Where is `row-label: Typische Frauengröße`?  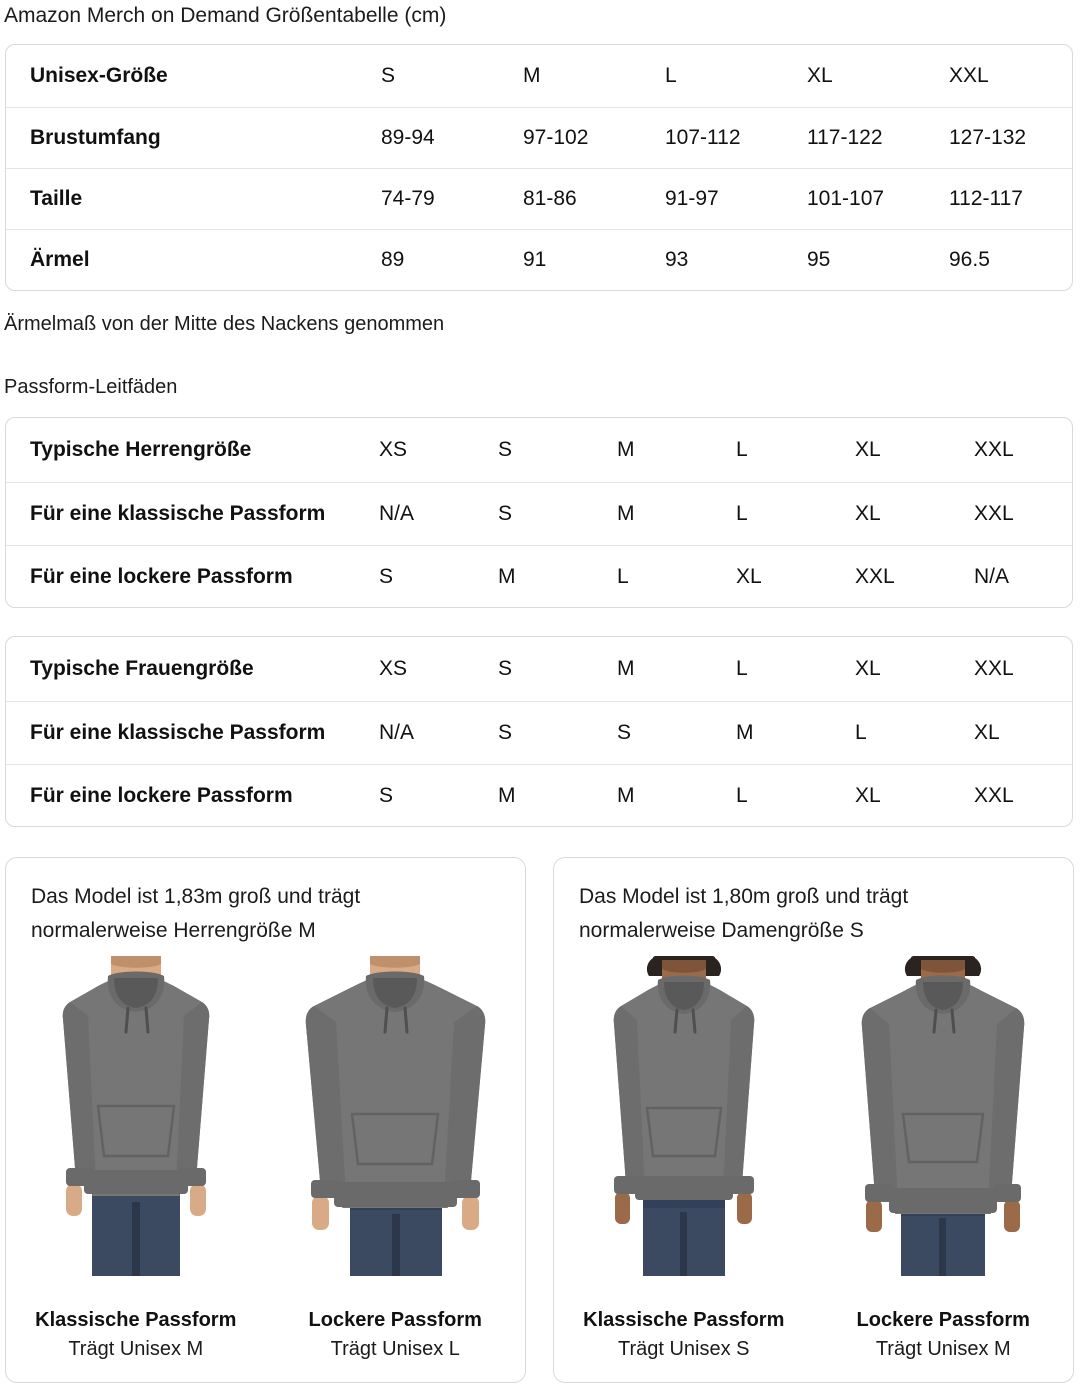
row-label: Typische Frauengröße is located at coordinates (142, 668).